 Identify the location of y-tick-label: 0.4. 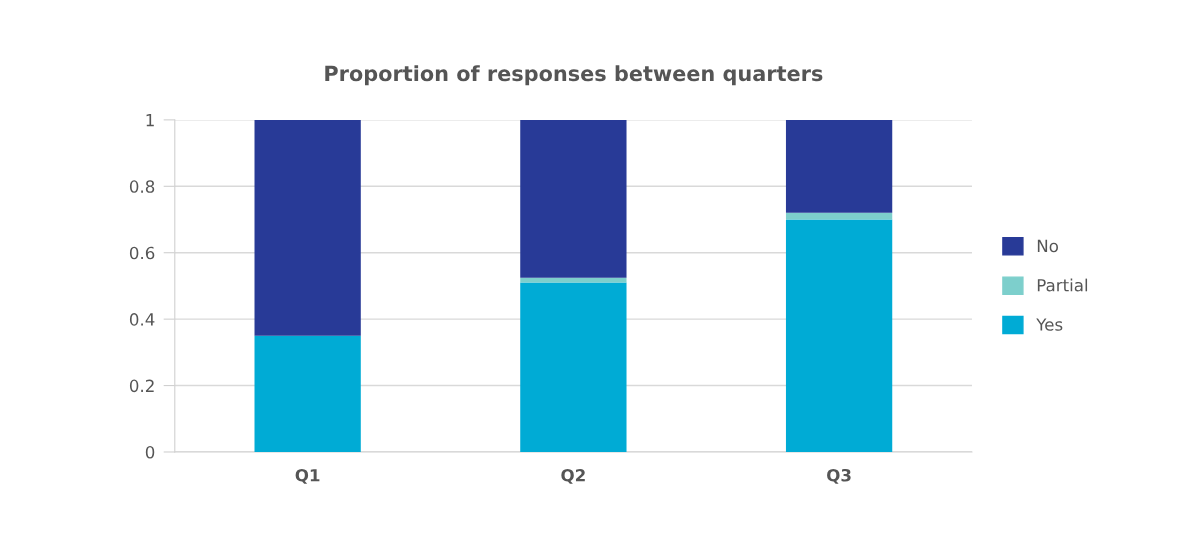
(142, 319).